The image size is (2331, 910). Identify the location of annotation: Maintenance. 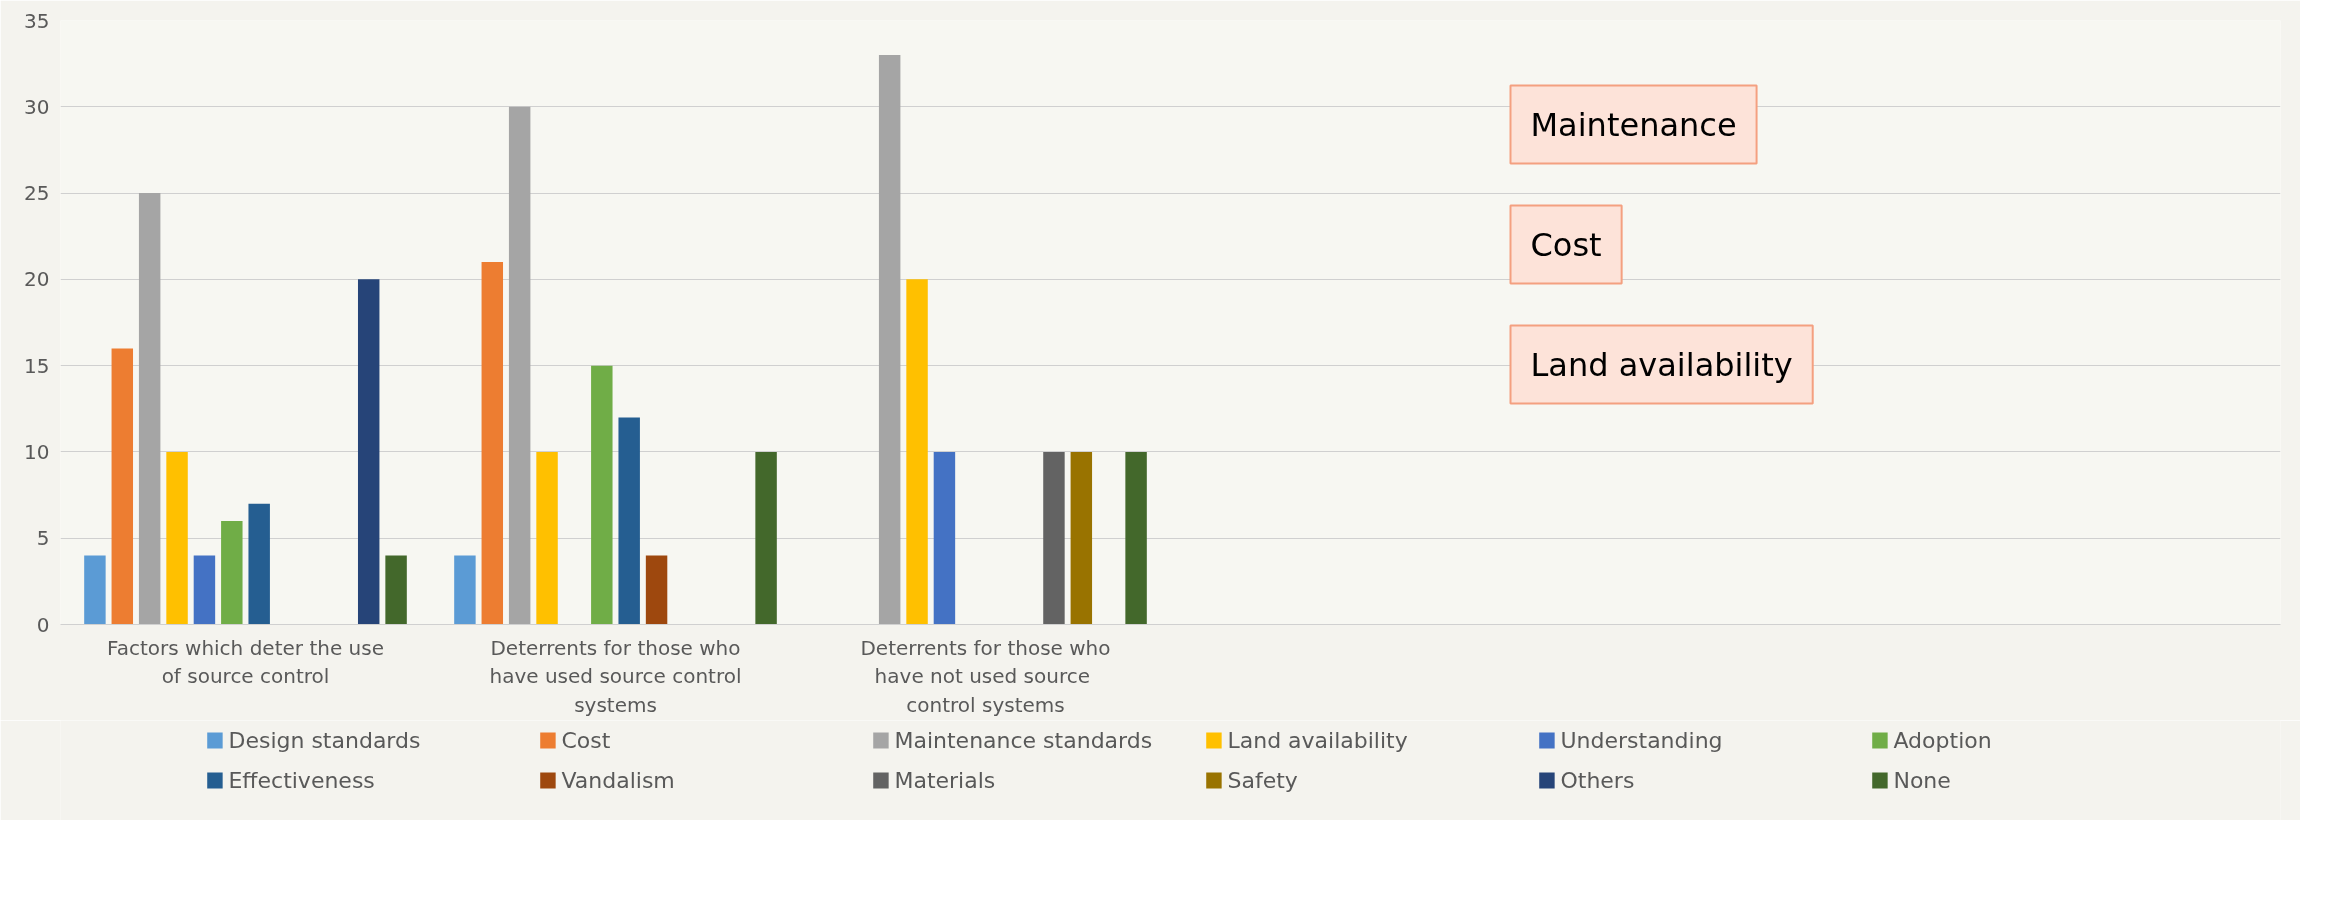
(1633, 124).